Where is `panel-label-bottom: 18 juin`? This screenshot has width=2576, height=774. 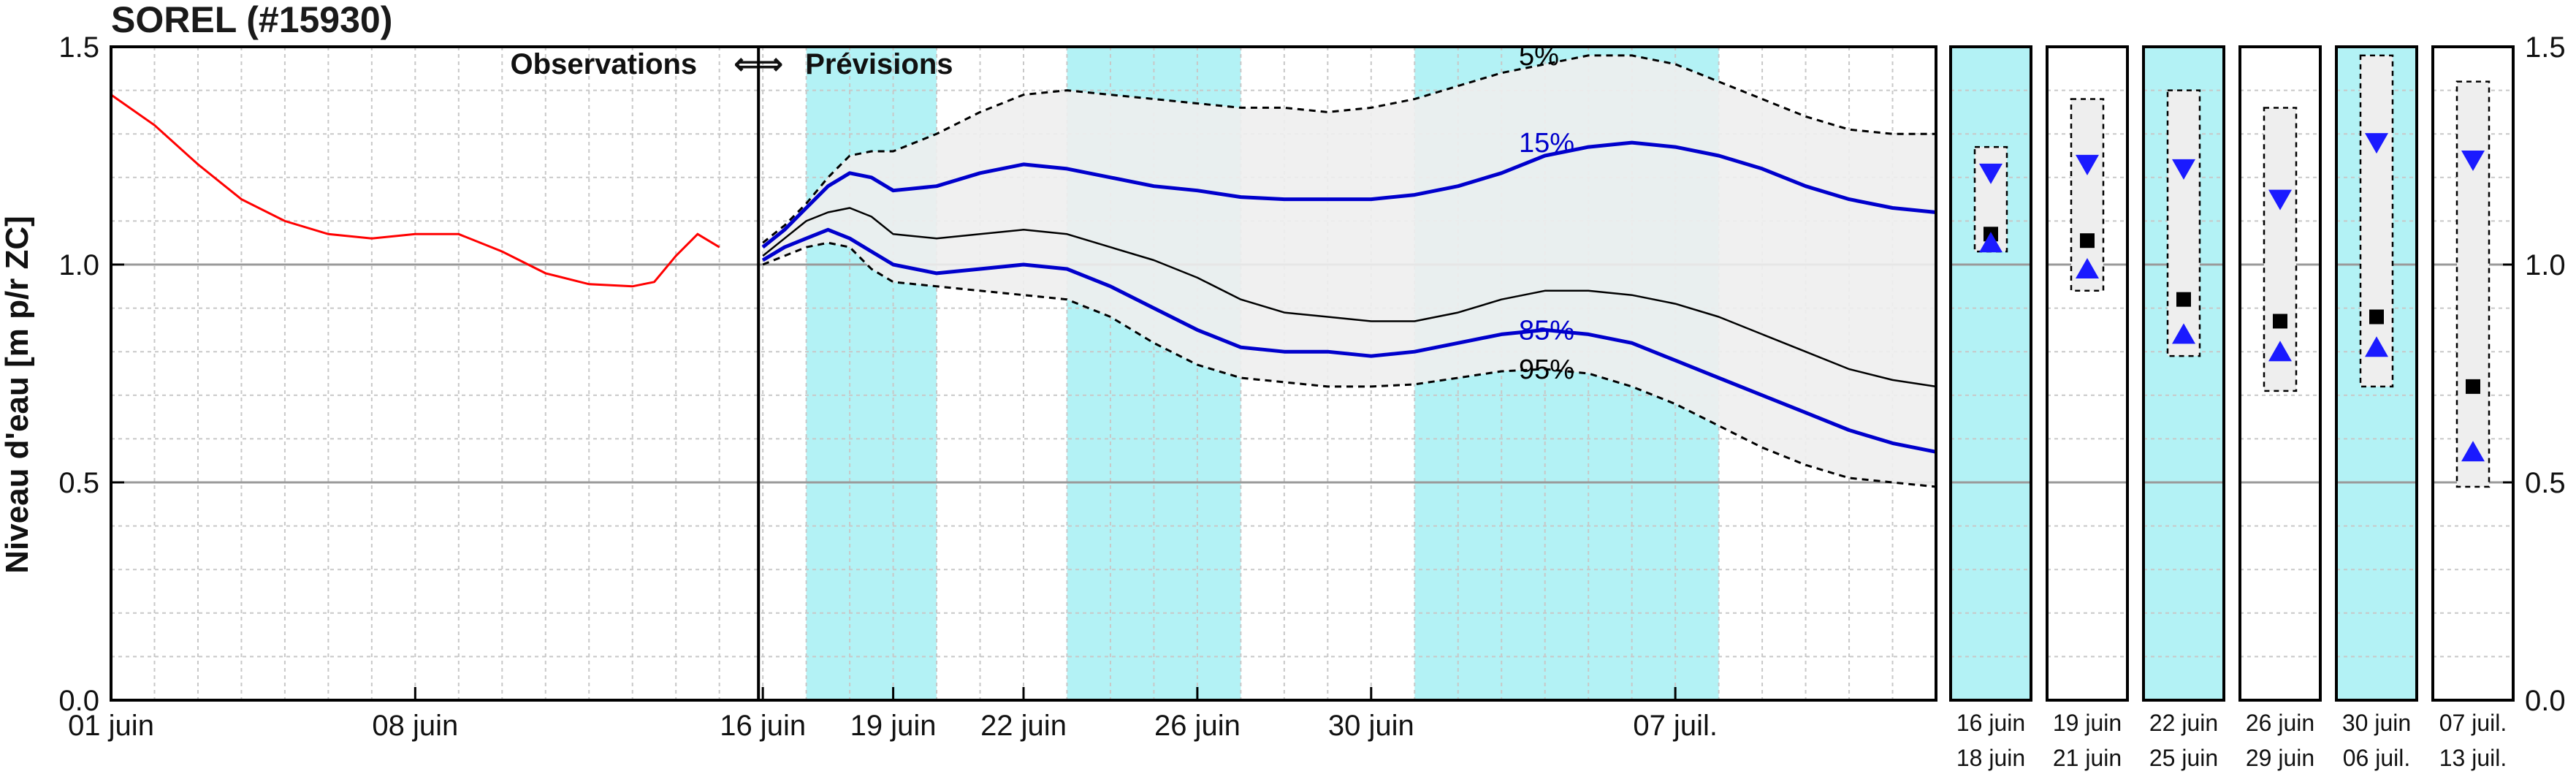
panel-label-bottom: 18 juin is located at coordinates (1990, 758).